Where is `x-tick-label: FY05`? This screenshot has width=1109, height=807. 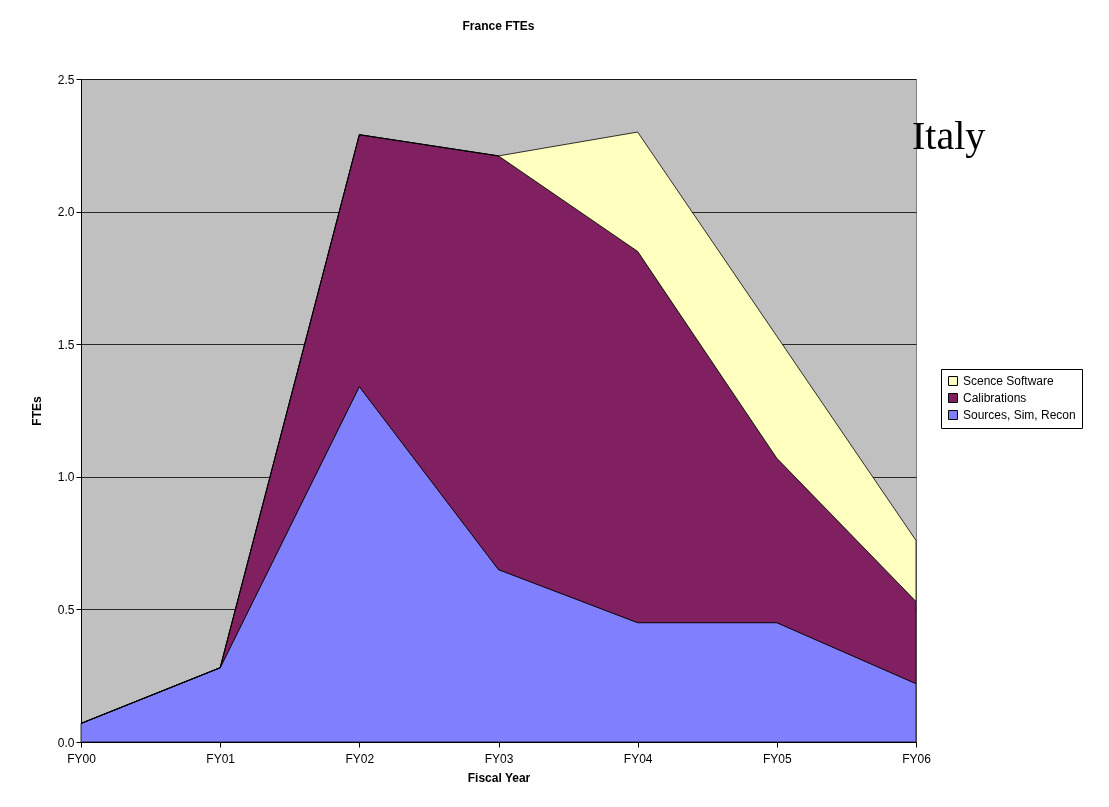
x-tick-label: FY05 is located at coordinates (777, 758).